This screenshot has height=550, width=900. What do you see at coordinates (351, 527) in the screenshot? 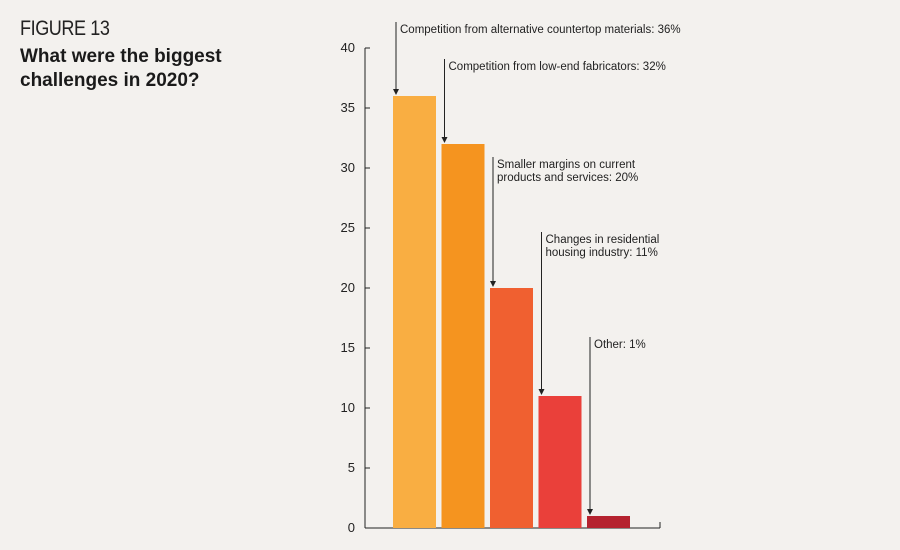
I see `y-tick-label: 0` at bounding box center [351, 527].